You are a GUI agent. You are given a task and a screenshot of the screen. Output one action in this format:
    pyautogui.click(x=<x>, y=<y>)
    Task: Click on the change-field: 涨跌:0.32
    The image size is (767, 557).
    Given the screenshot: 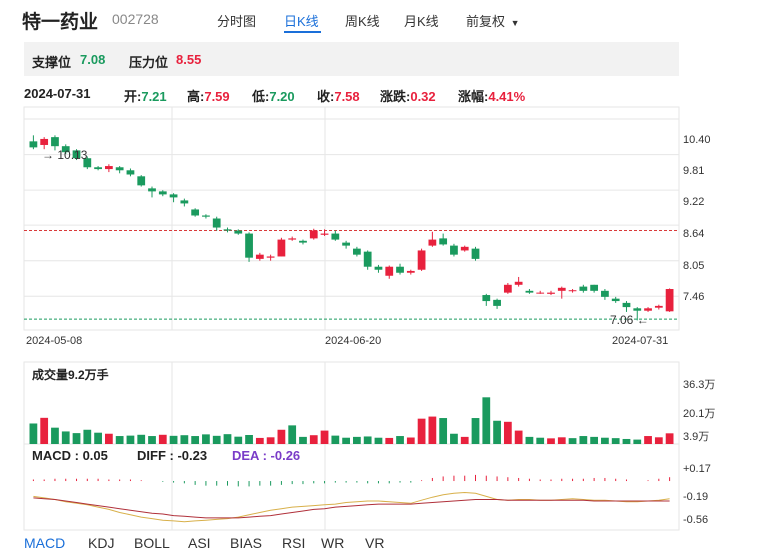 What is the action you would take?
    pyautogui.click(x=408, y=95)
    